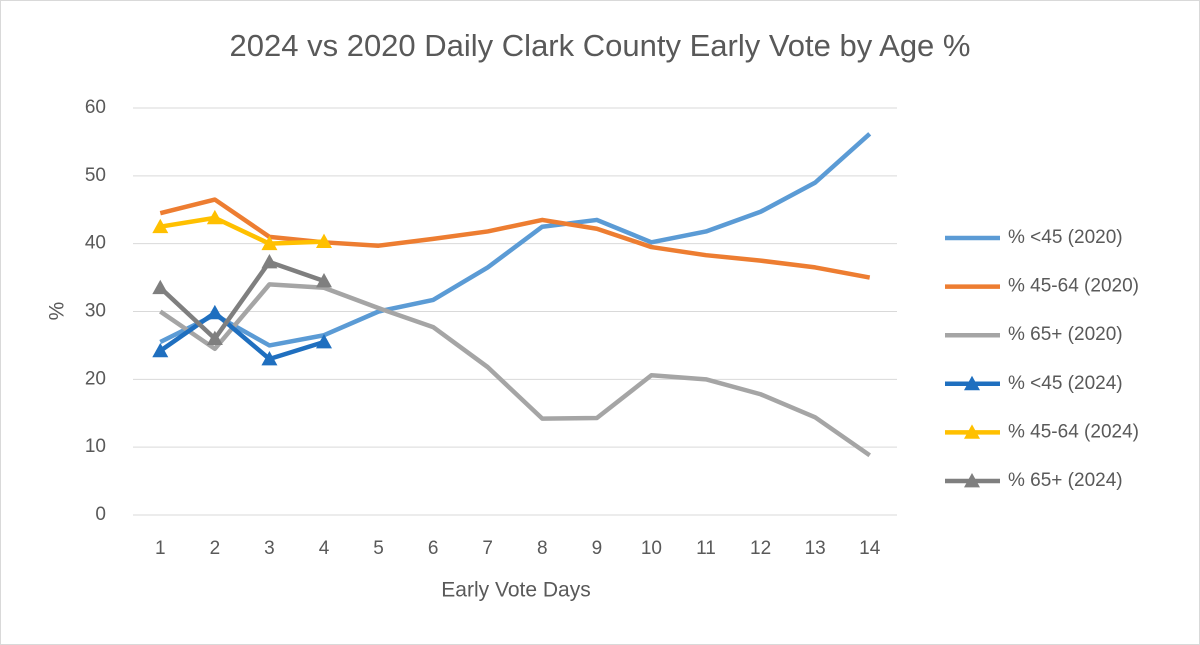 The height and width of the screenshot is (645, 1200). What do you see at coordinates (324, 548) in the screenshot?
I see `x-tick-label: 4` at bounding box center [324, 548].